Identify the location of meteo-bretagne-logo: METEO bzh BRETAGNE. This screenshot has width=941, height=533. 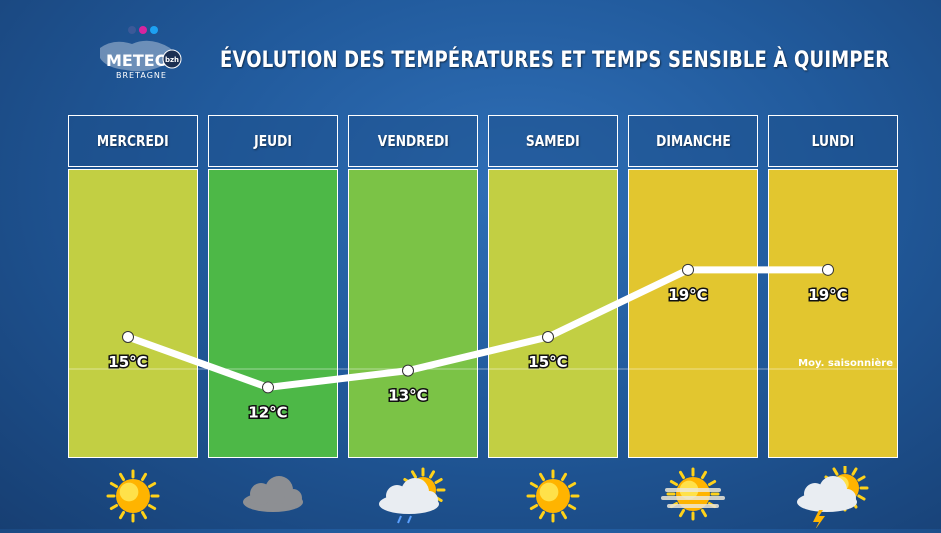
(142, 57).